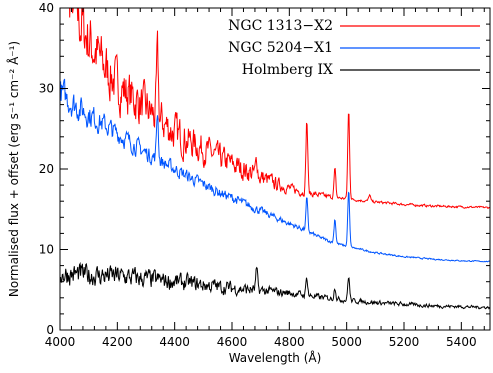 This screenshot has width=493, height=373. Describe the element at coordinates (404, 342) in the screenshot. I see `x-tick-label: 5200` at that location.